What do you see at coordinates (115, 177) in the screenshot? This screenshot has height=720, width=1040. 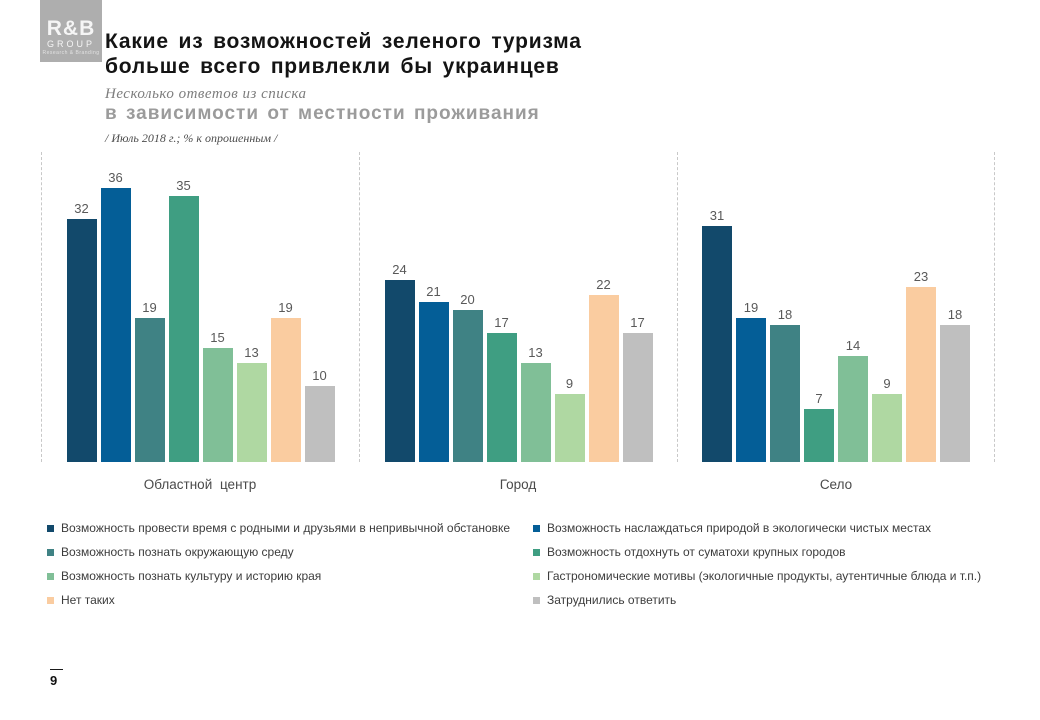 I see `bar-value-label: 36` at bounding box center [115, 177].